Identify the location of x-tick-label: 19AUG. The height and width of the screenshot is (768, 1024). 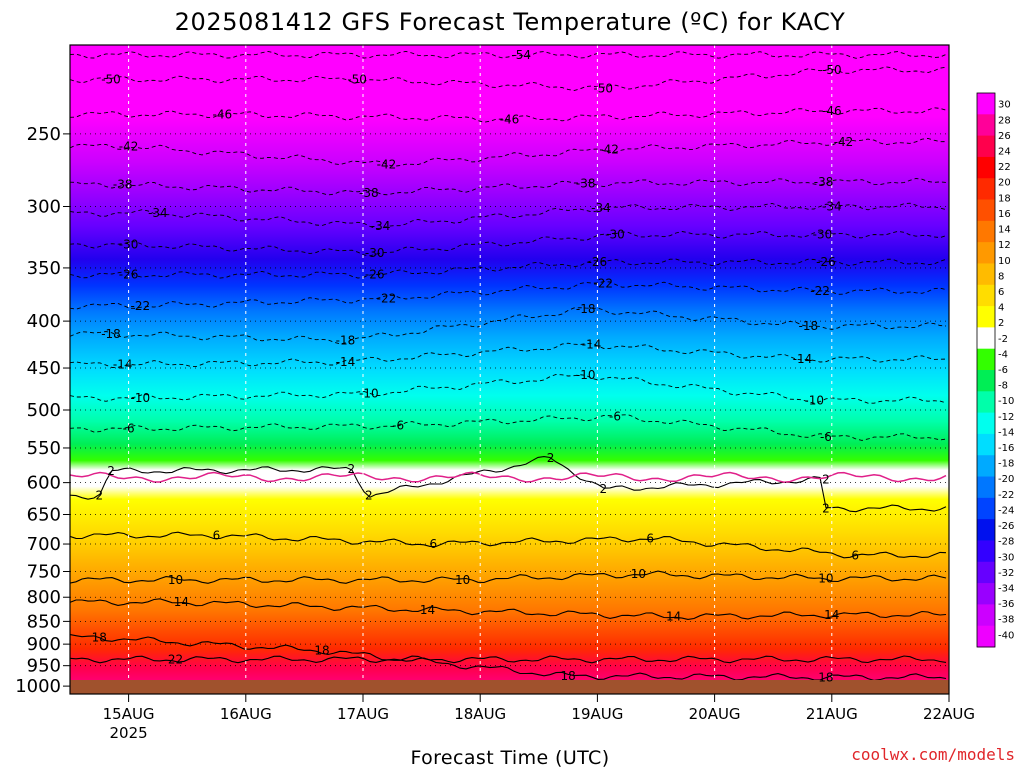
(597, 714).